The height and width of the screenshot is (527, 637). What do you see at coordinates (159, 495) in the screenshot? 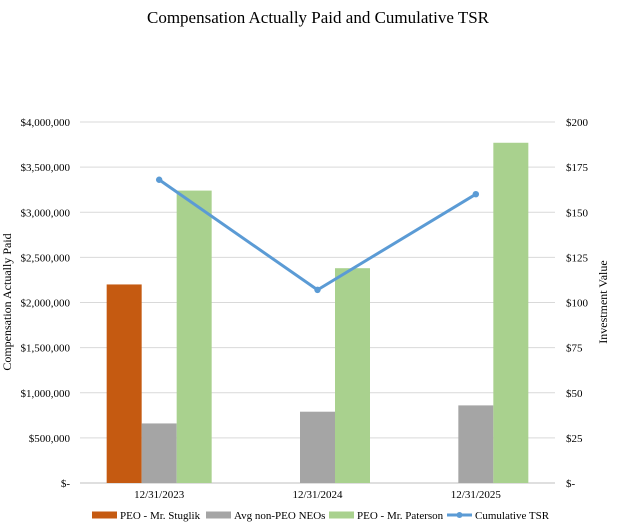
I see `x-tick-label: 12/31/2023` at bounding box center [159, 495].